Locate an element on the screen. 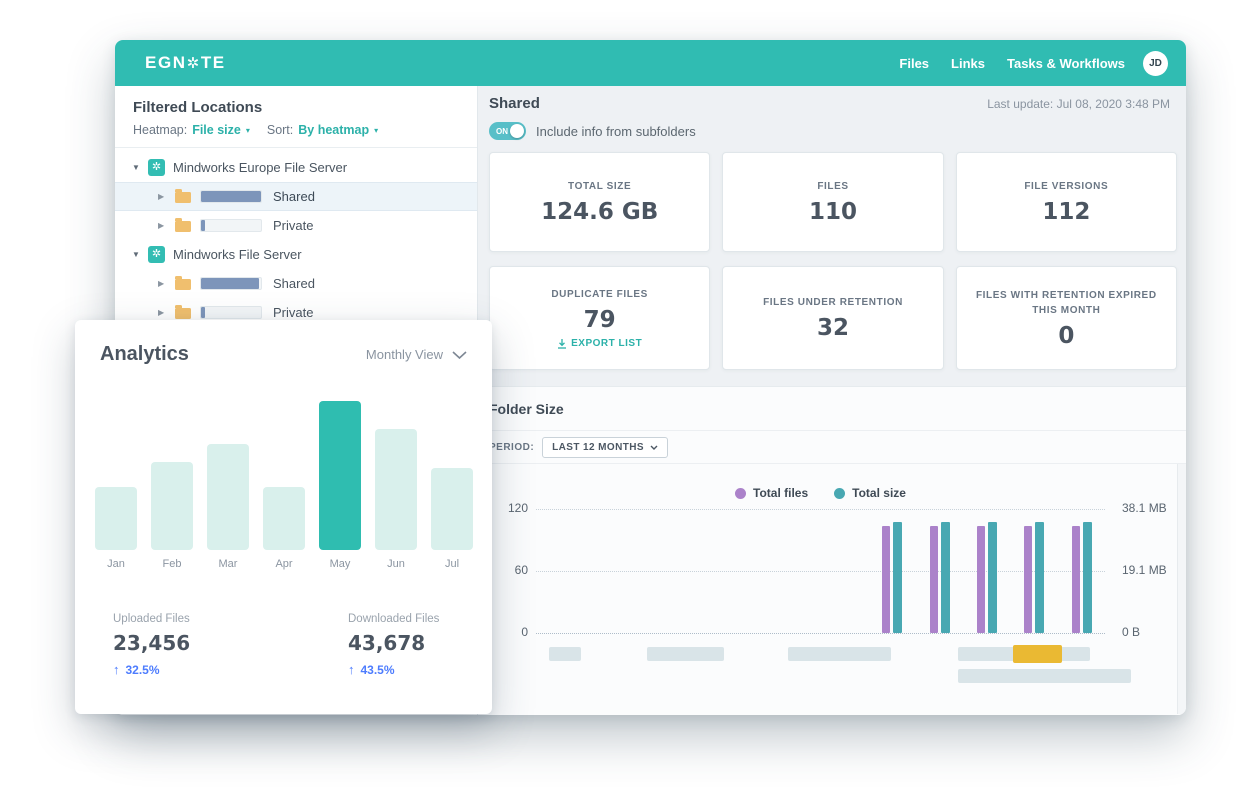  filtered-locations-title: Filtered Locations is located at coordinates (198, 107).